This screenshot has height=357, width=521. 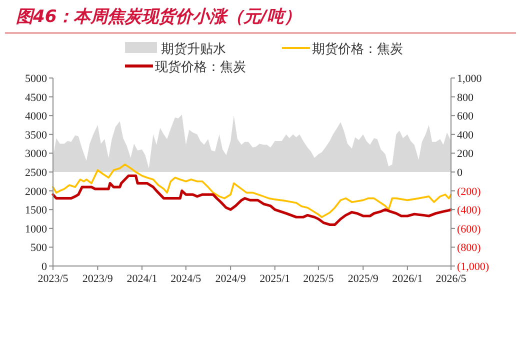 I want to click on y2-tick-label: 0, so click(x=460, y=173).